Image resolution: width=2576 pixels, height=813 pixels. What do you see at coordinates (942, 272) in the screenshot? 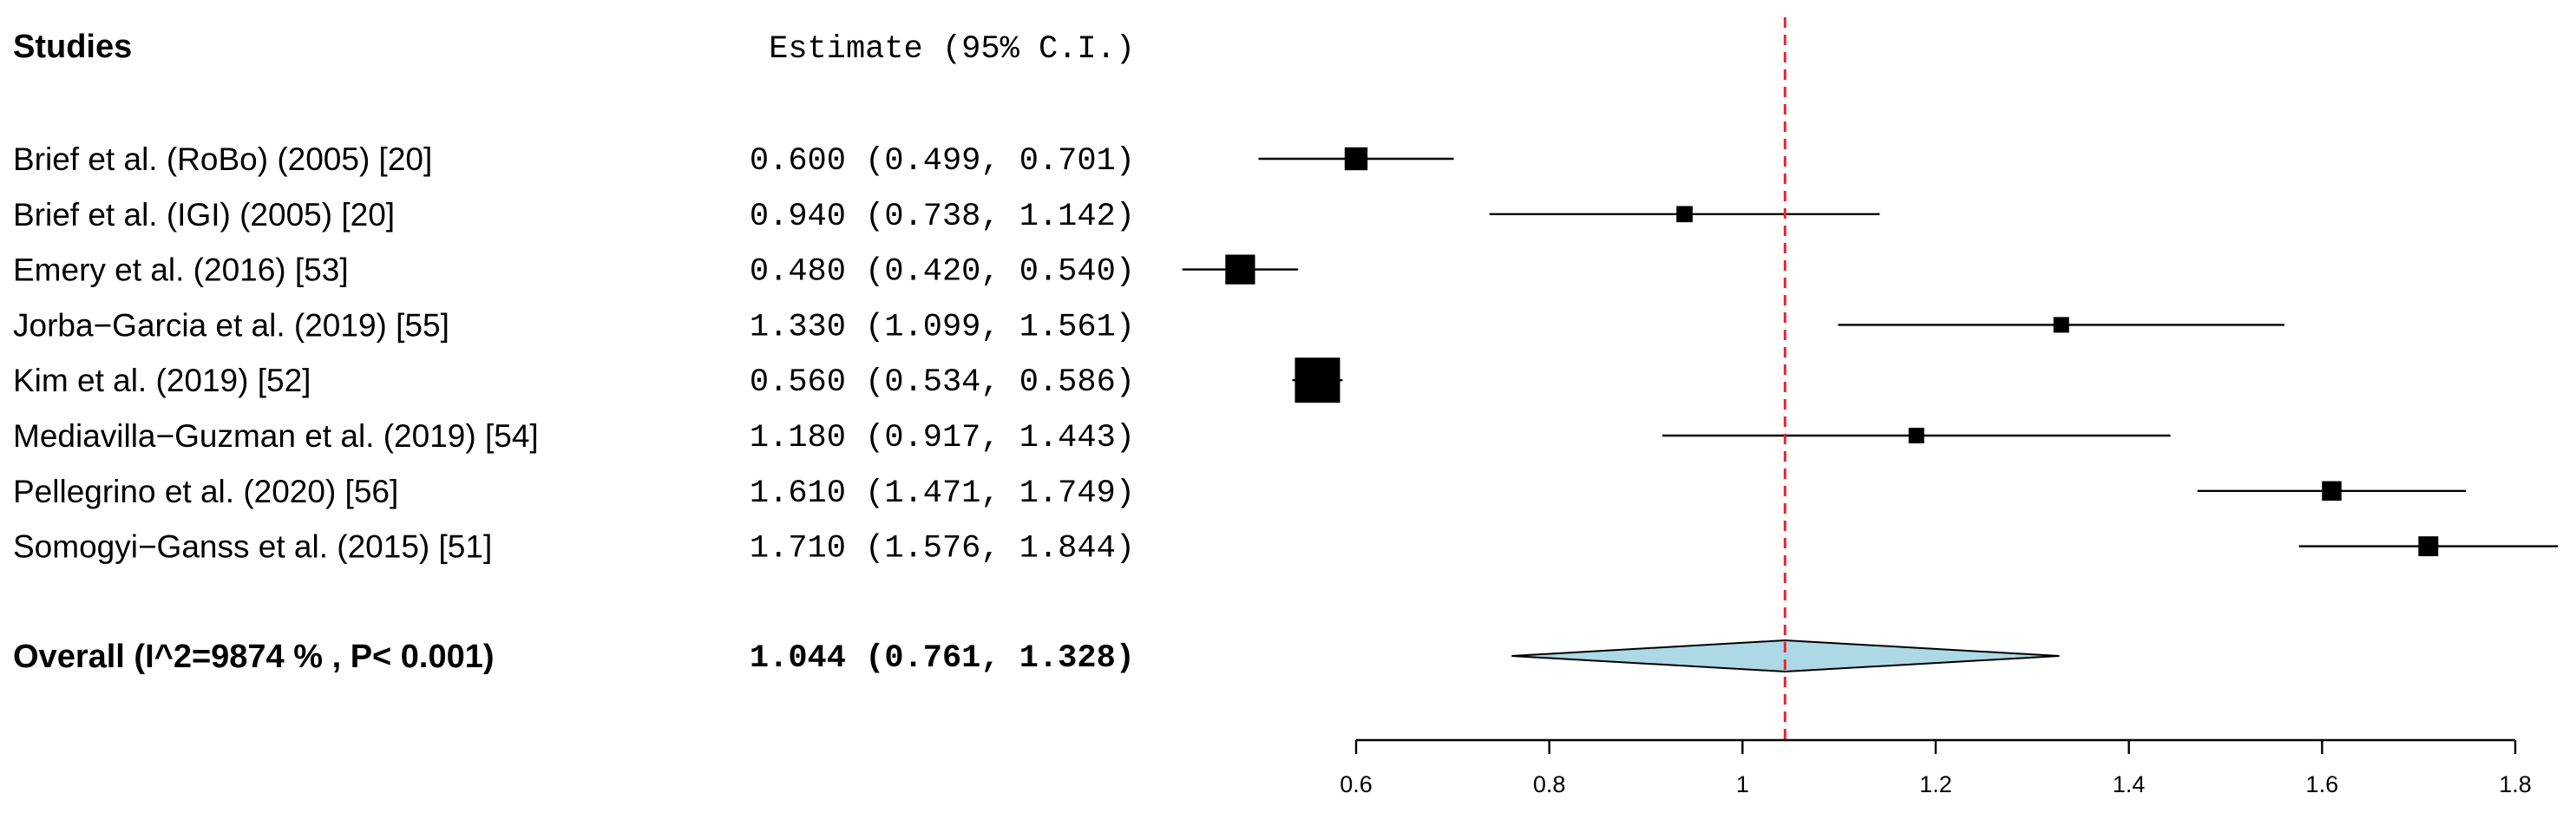
I see `study-estimate-ci: 0.480 (0.420, 0.540)` at bounding box center [942, 272].